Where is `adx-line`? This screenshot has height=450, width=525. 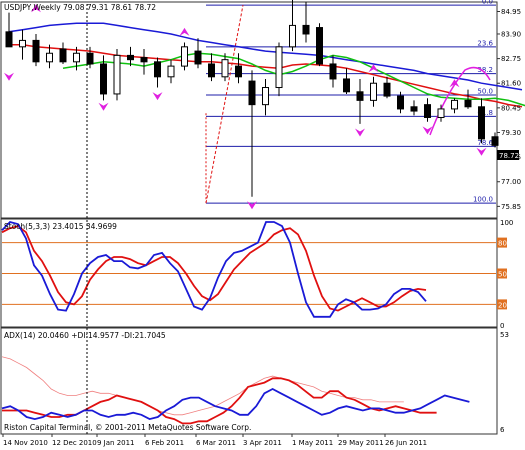 adx-line is located at coordinates (202, 386).